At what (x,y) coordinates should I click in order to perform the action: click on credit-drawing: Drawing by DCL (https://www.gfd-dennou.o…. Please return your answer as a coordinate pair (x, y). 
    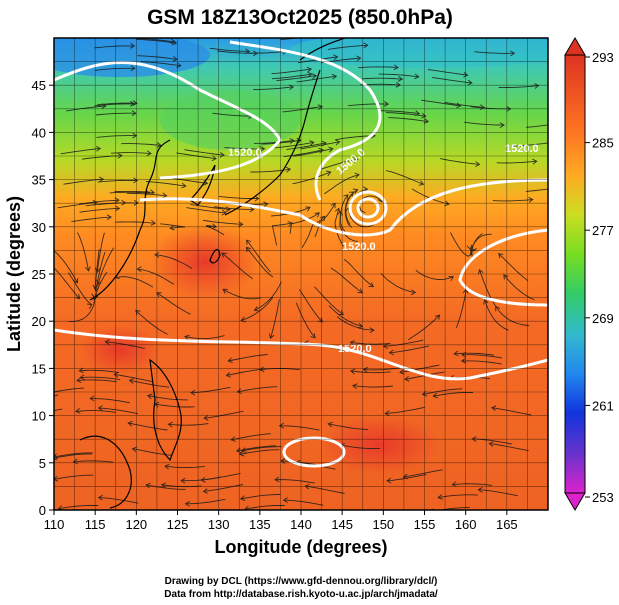
    Looking at the image, I should click on (301, 581).